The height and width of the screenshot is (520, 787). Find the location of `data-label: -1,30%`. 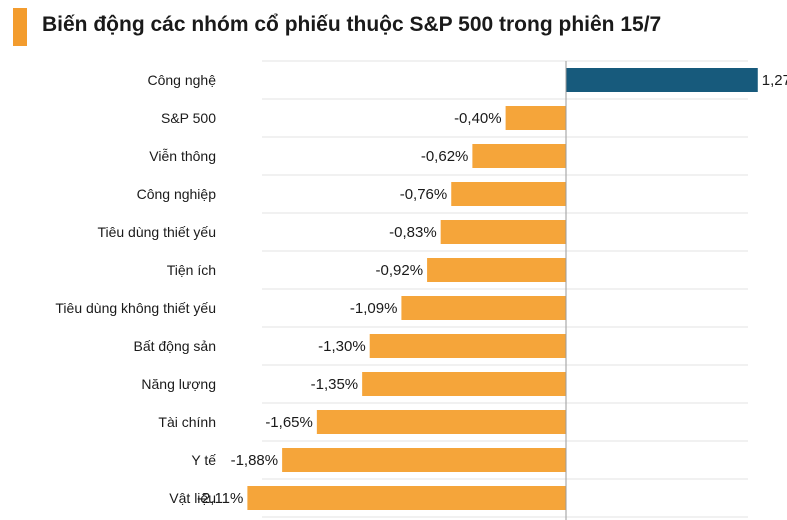

data-label: -1,30% is located at coordinates (342, 346).